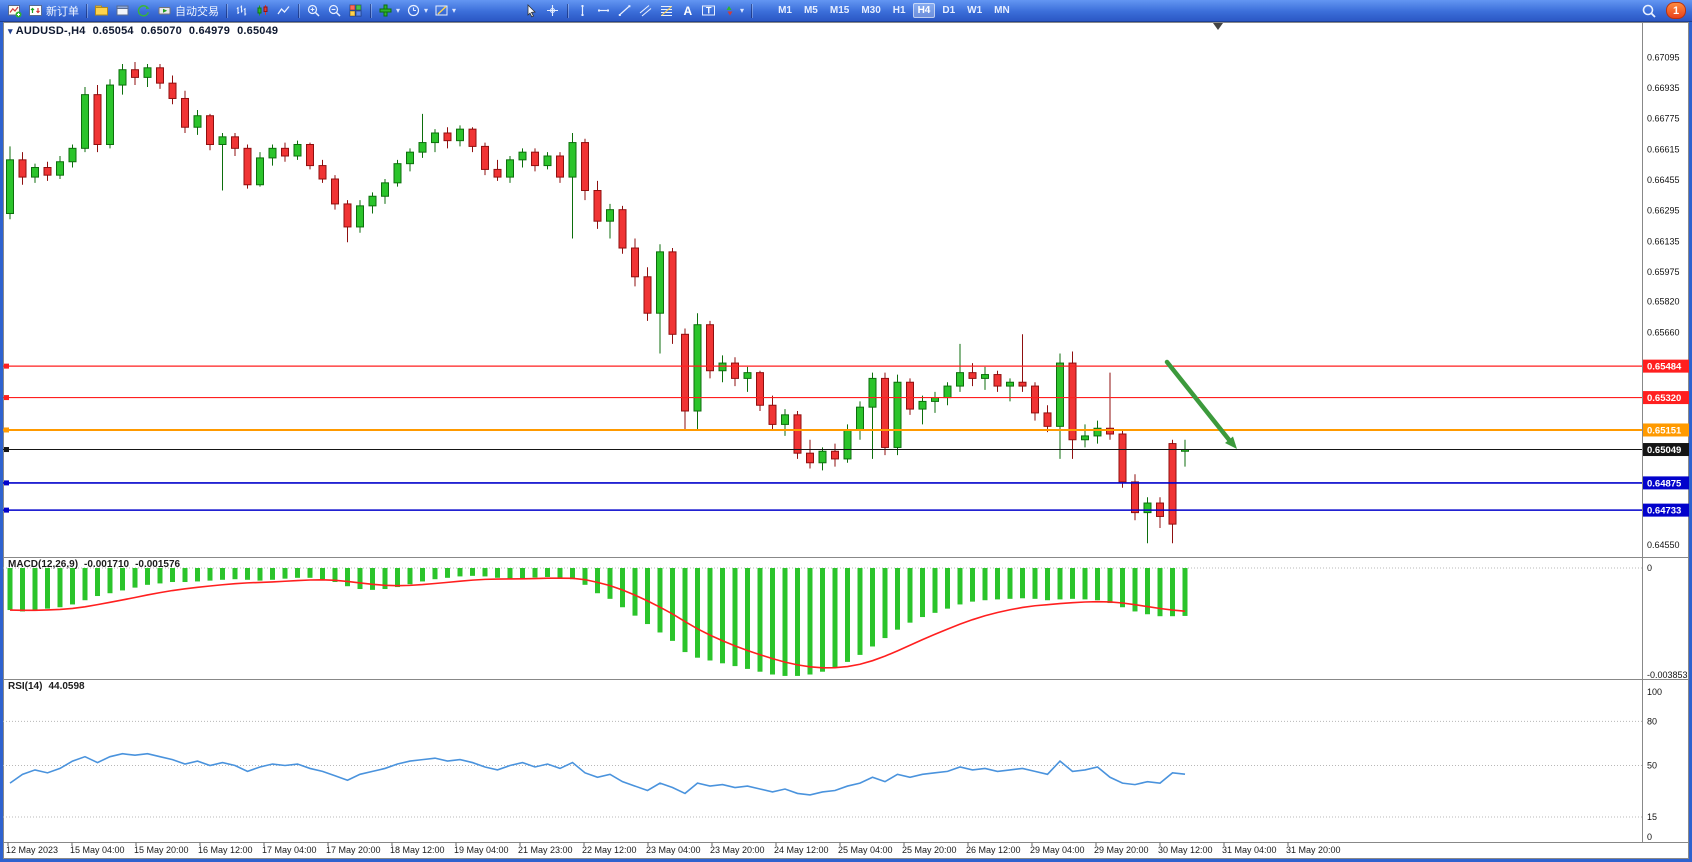  Describe the element at coordinates (666, 11) in the screenshot. I see `fibonacci-tool-button` at that location.